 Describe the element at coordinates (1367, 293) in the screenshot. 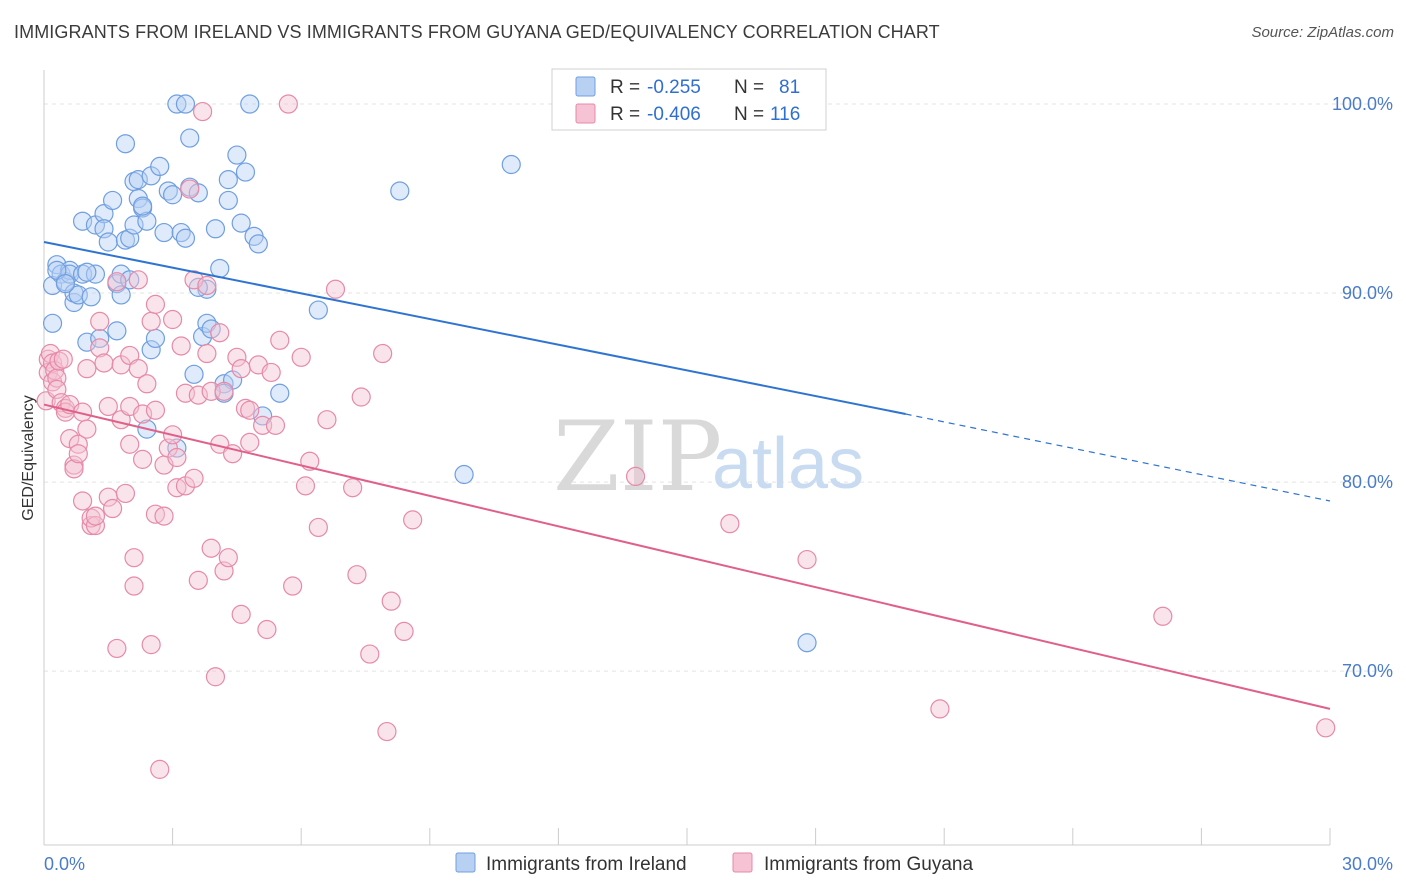

I see `y-tick-label: 90.0%` at that location.